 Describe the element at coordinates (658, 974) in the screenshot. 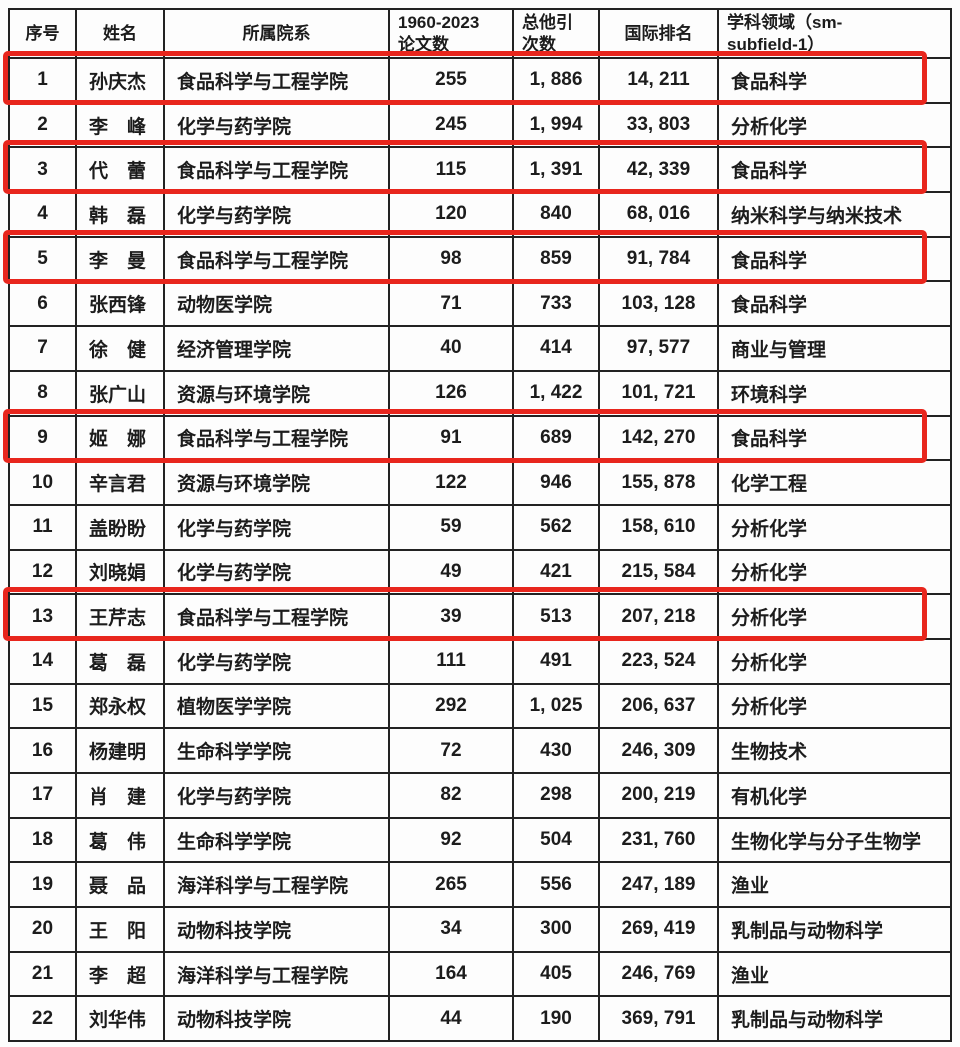

I see `cell-rank: 246, 769` at that location.